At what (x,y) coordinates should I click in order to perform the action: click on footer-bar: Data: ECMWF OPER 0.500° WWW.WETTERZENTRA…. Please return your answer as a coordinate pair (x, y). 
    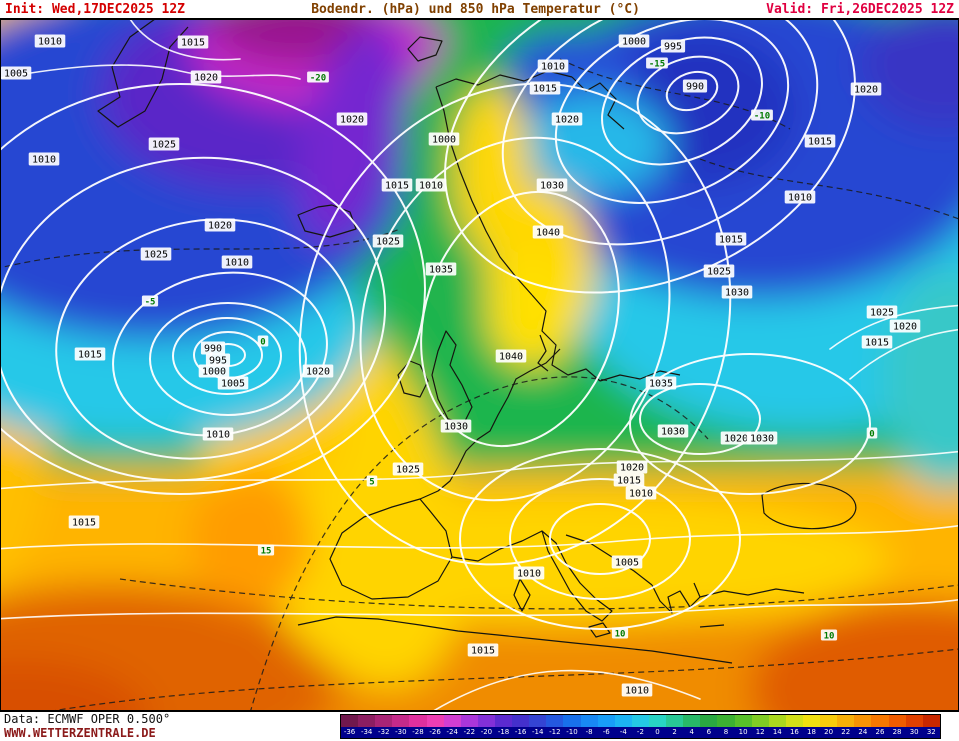
    Looking at the image, I should click on (479, 726).